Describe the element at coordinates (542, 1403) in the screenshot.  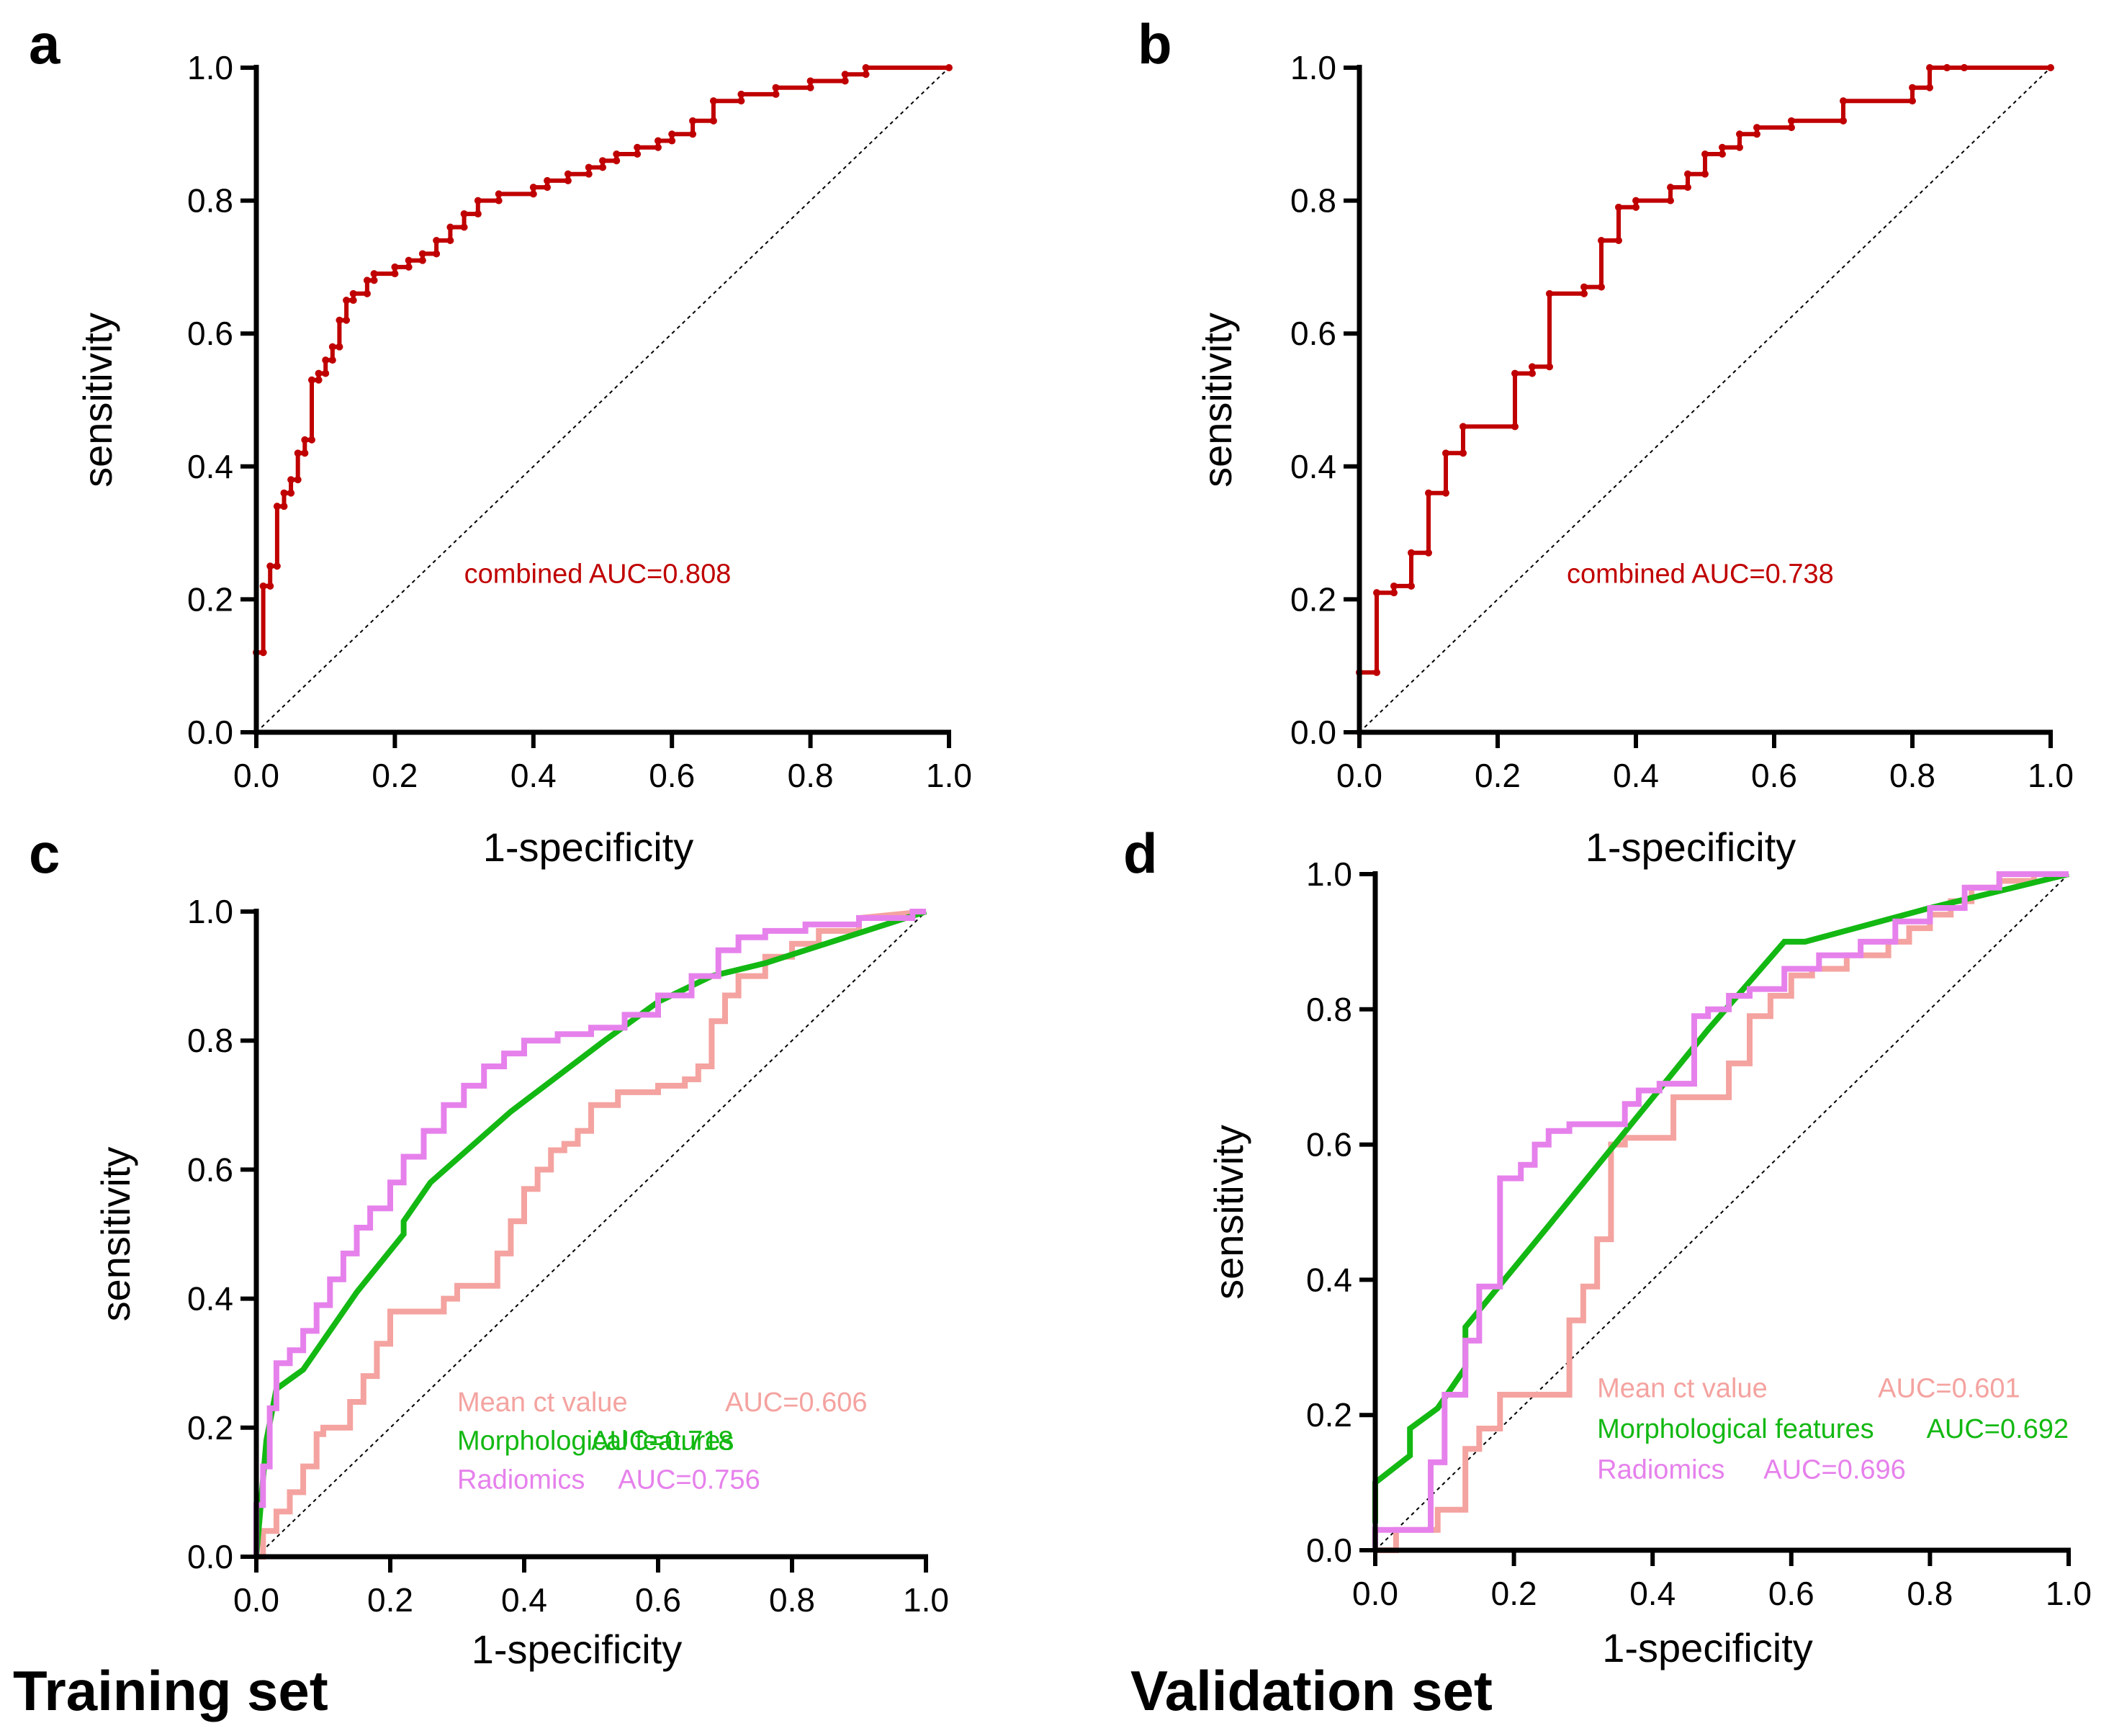
I see `legend-series-name: Mean ct value` at that location.